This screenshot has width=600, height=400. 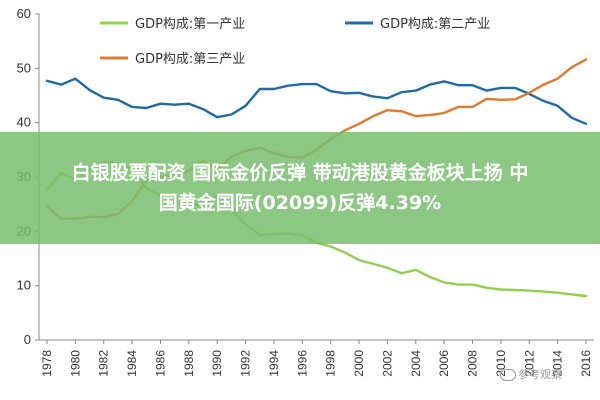 I want to click on x-tick-label: 2014, so click(x=558, y=363).